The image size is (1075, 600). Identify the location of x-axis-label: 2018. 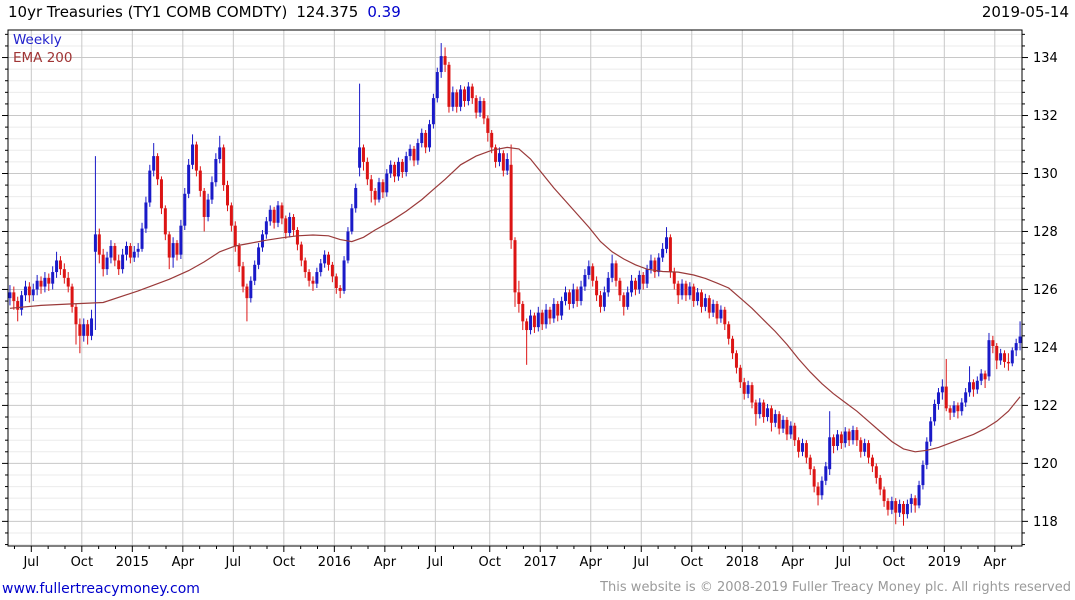
(742, 562).